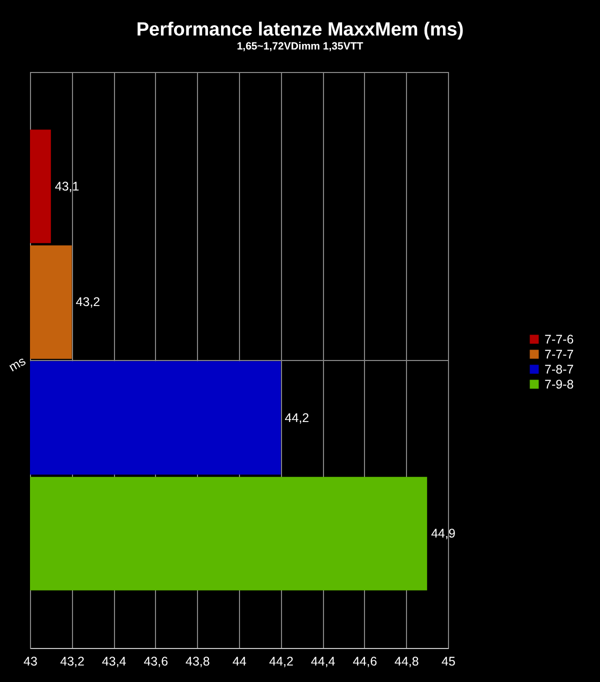  What do you see at coordinates (449, 661) in the screenshot?
I see `x-tick-label: 45` at bounding box center [449, 661].